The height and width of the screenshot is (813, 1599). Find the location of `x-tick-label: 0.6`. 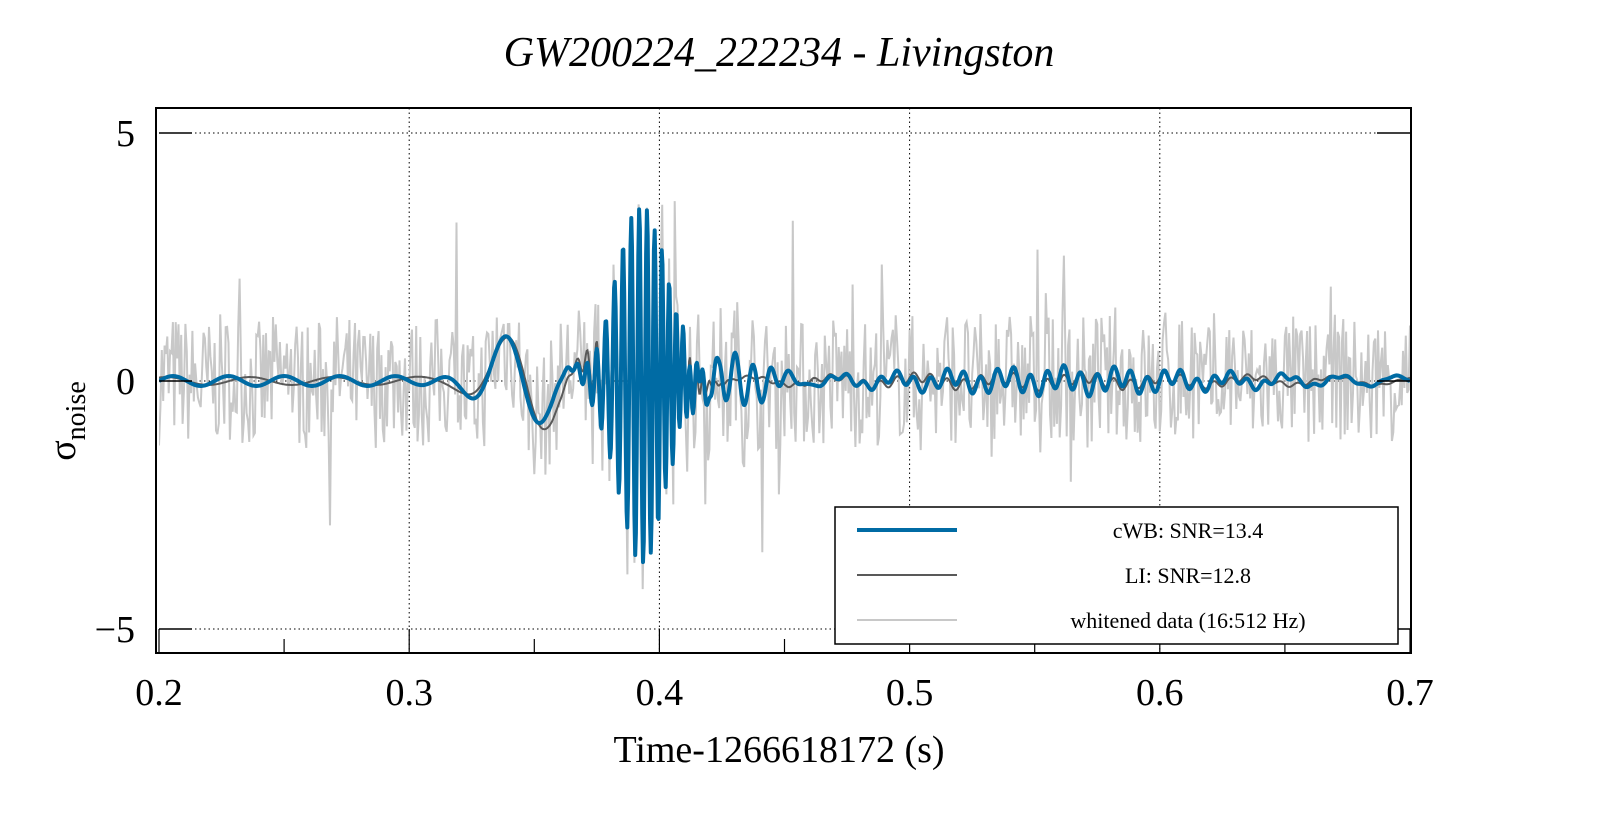

x-tick-label: 0.6 is located at coordinates (1160, 693).